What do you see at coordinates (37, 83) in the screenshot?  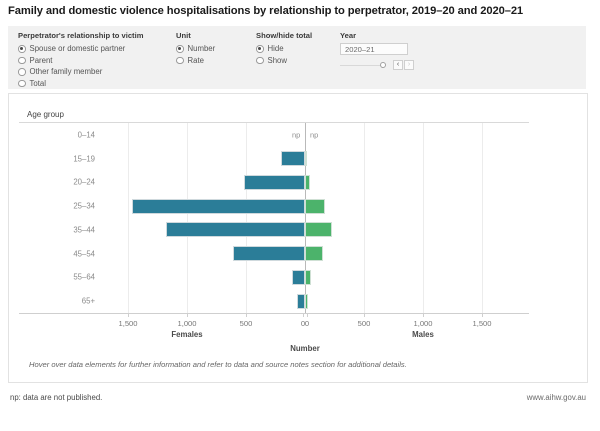 I see `radio-label: Total` at bounding box center [37, 83].